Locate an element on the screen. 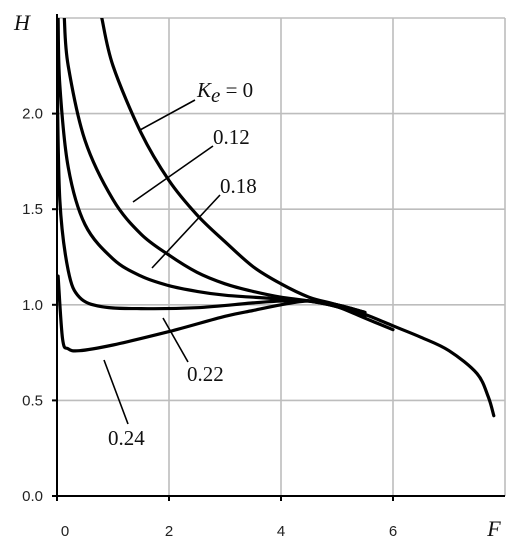  x-tick-label: 4 is located at coordinates (281, 531).